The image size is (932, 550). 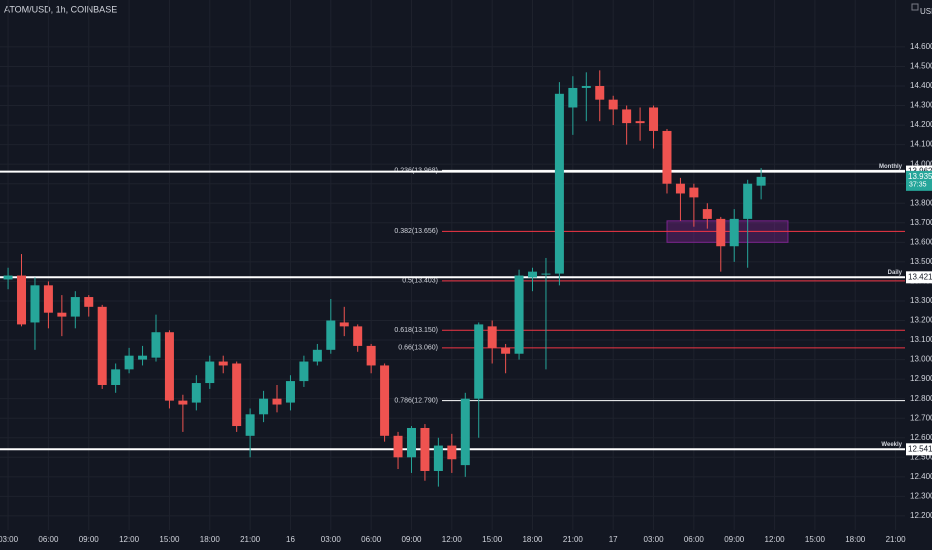 I want to click on countdown: 37:35, so click(x=918, y=185).